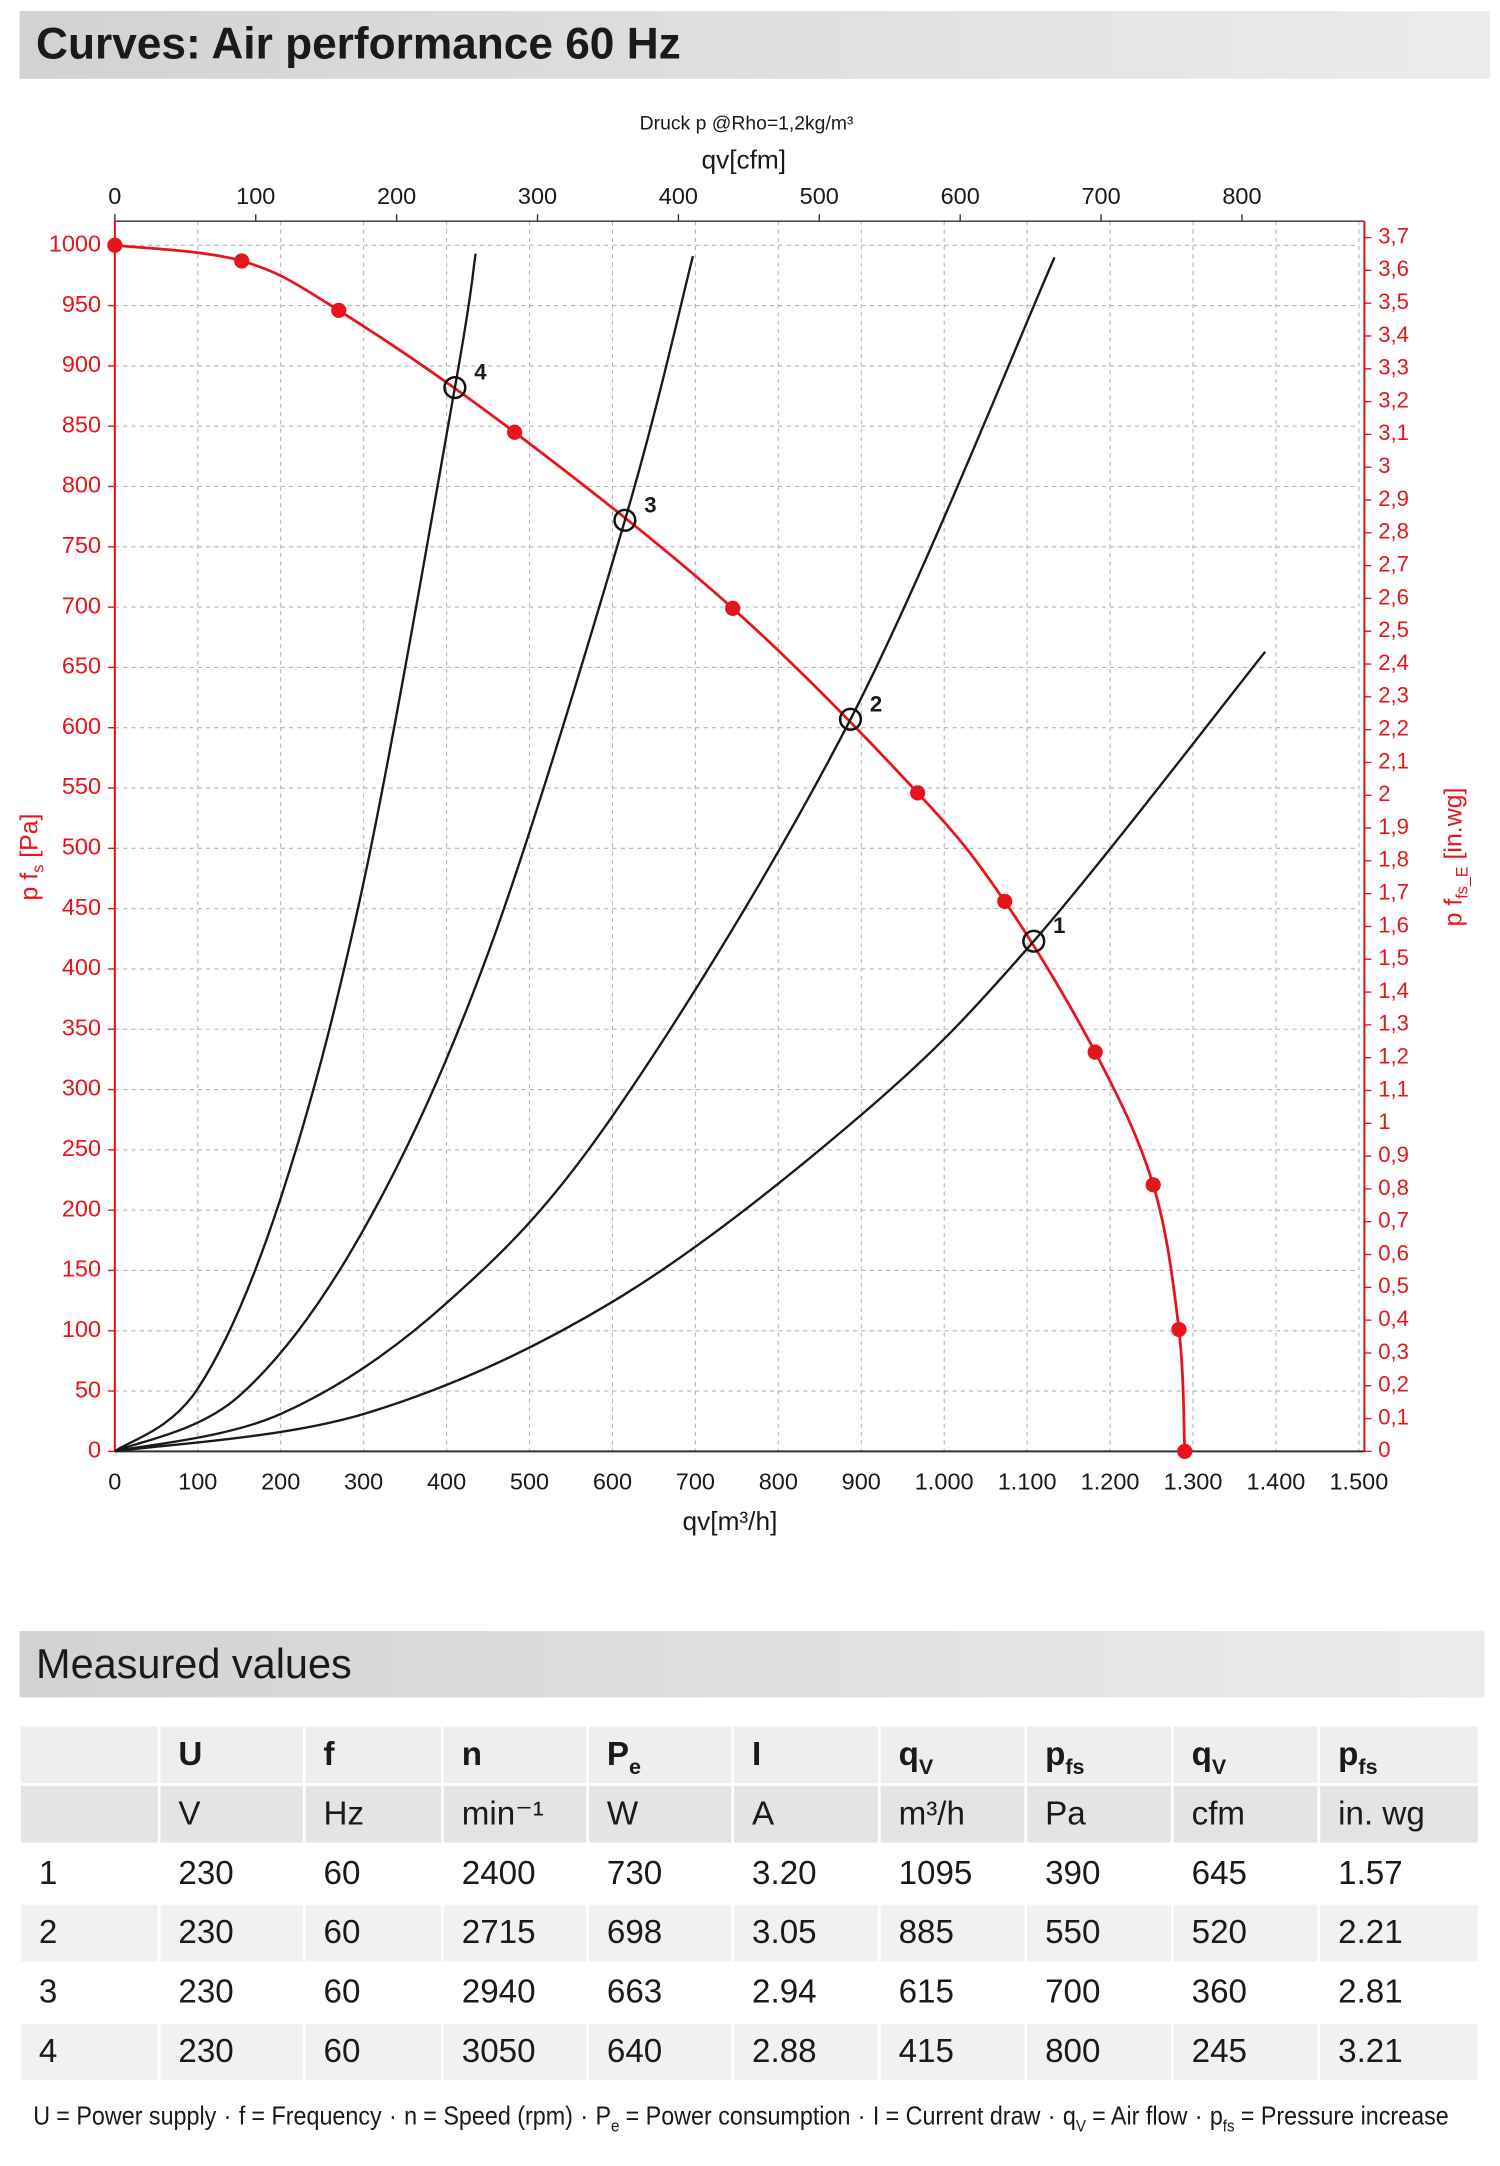 The width and height of the screenshot is (1500, 2166). Describe the element at coordinates (784, 1992) in the screenshot. I see `table-value: 2.94` at that location.